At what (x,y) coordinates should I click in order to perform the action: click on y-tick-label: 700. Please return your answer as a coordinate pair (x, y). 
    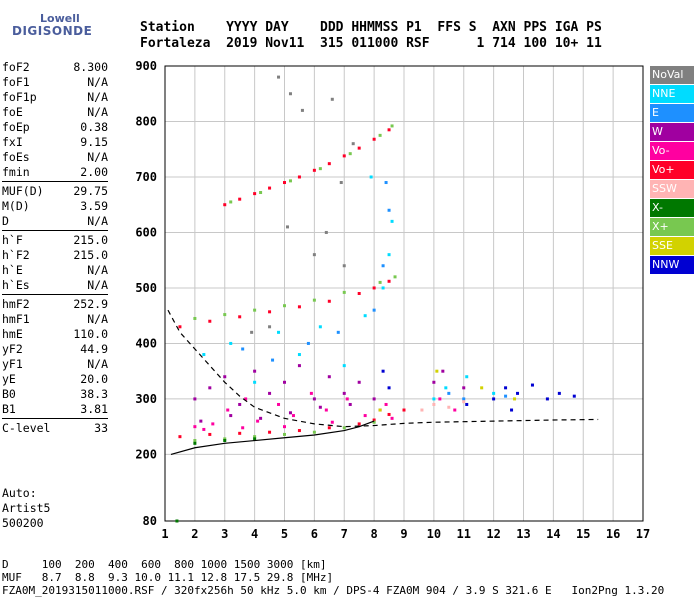
    Looking at the image, I should click on (146, 177).